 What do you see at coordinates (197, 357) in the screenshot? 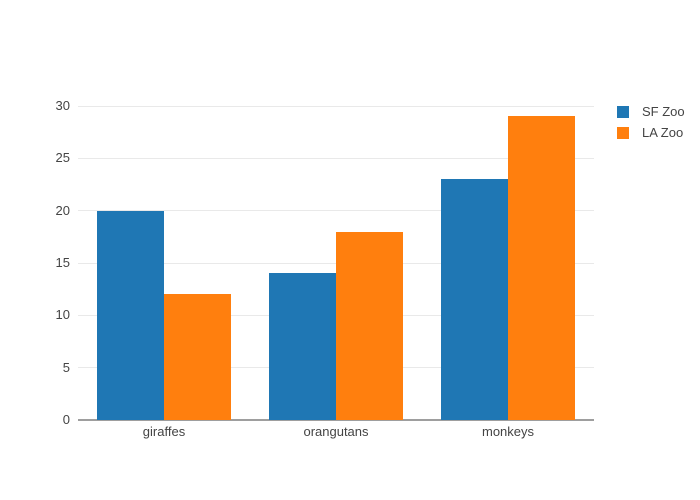
I see `bar-la-zoo-giraffes` at bounding box center [197, 357].